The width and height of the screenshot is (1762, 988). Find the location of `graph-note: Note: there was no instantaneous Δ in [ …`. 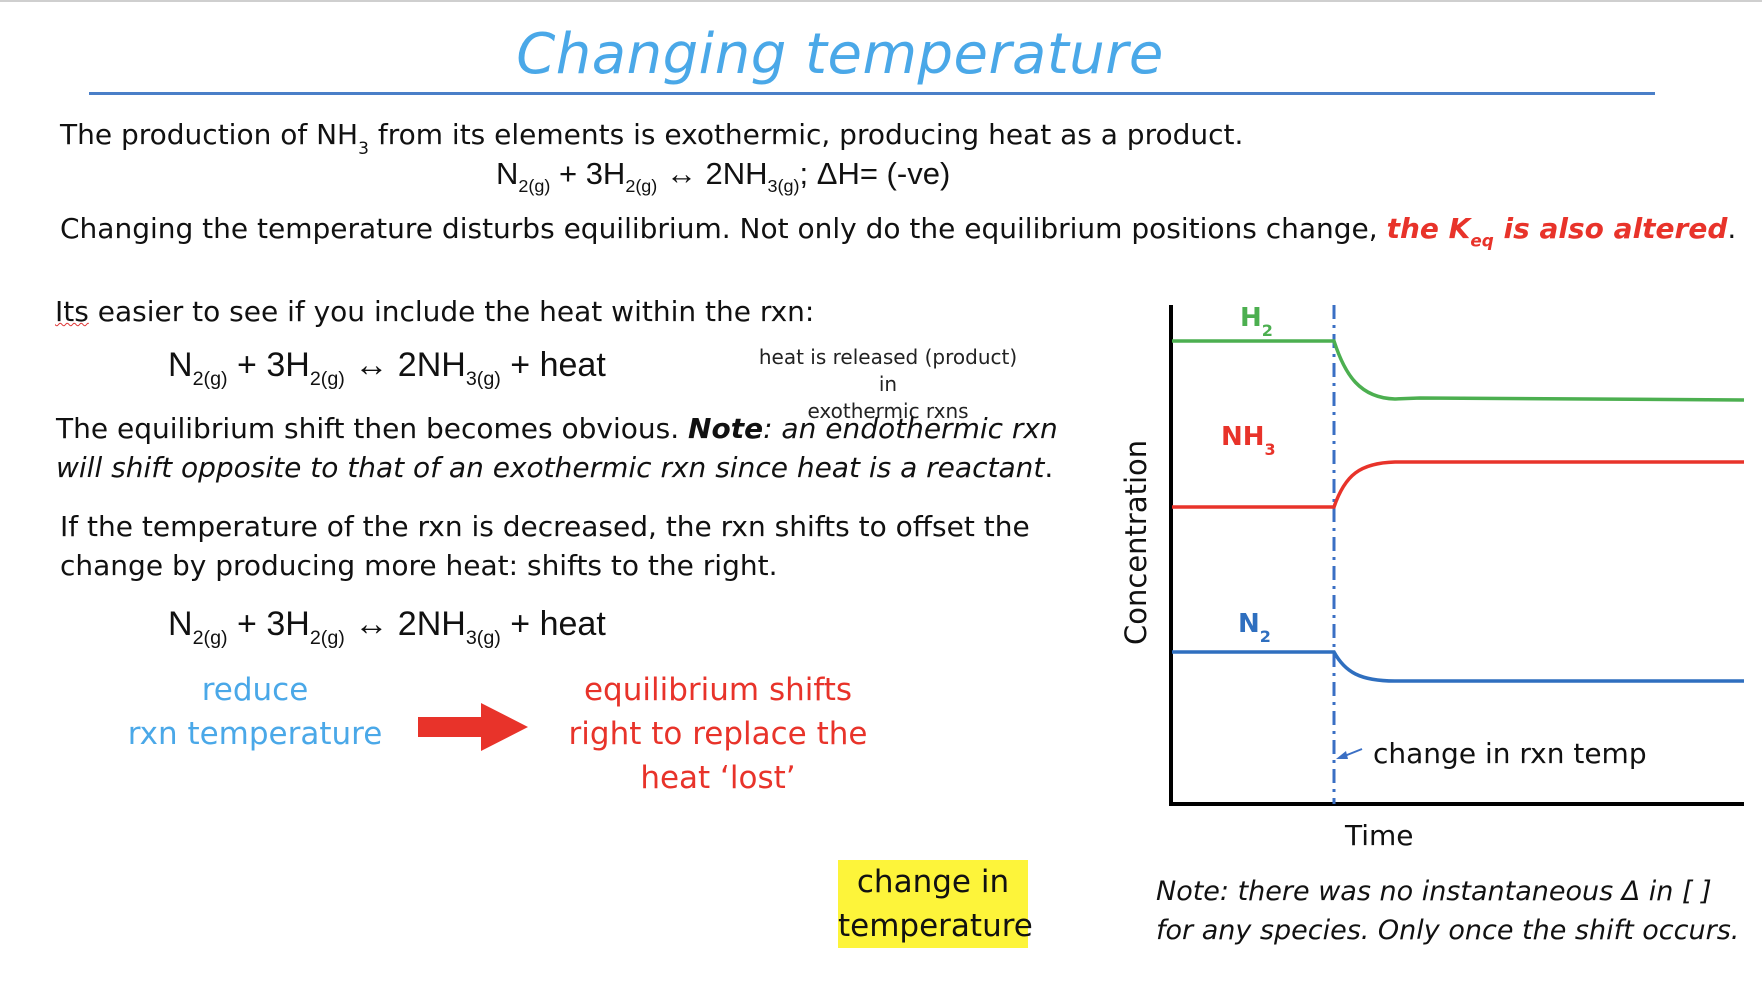

graph-note: Note: there was no instantaneous Δ in [ … is located at coordinates (1448, 911).